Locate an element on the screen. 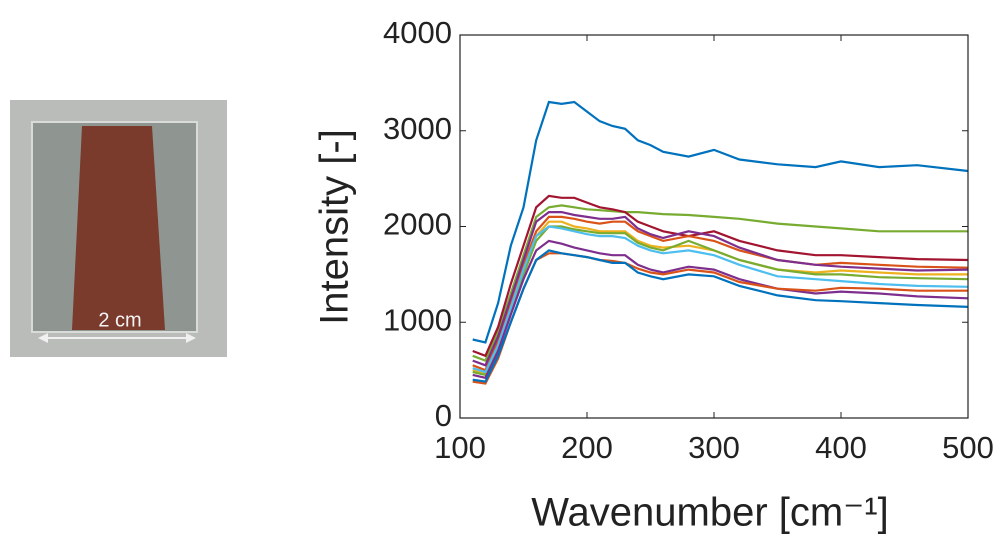 This screenshot has width=1003, height=544. x-axis-label: Wavenumber [cm⁻¹] is located at coordinates (709, 513).